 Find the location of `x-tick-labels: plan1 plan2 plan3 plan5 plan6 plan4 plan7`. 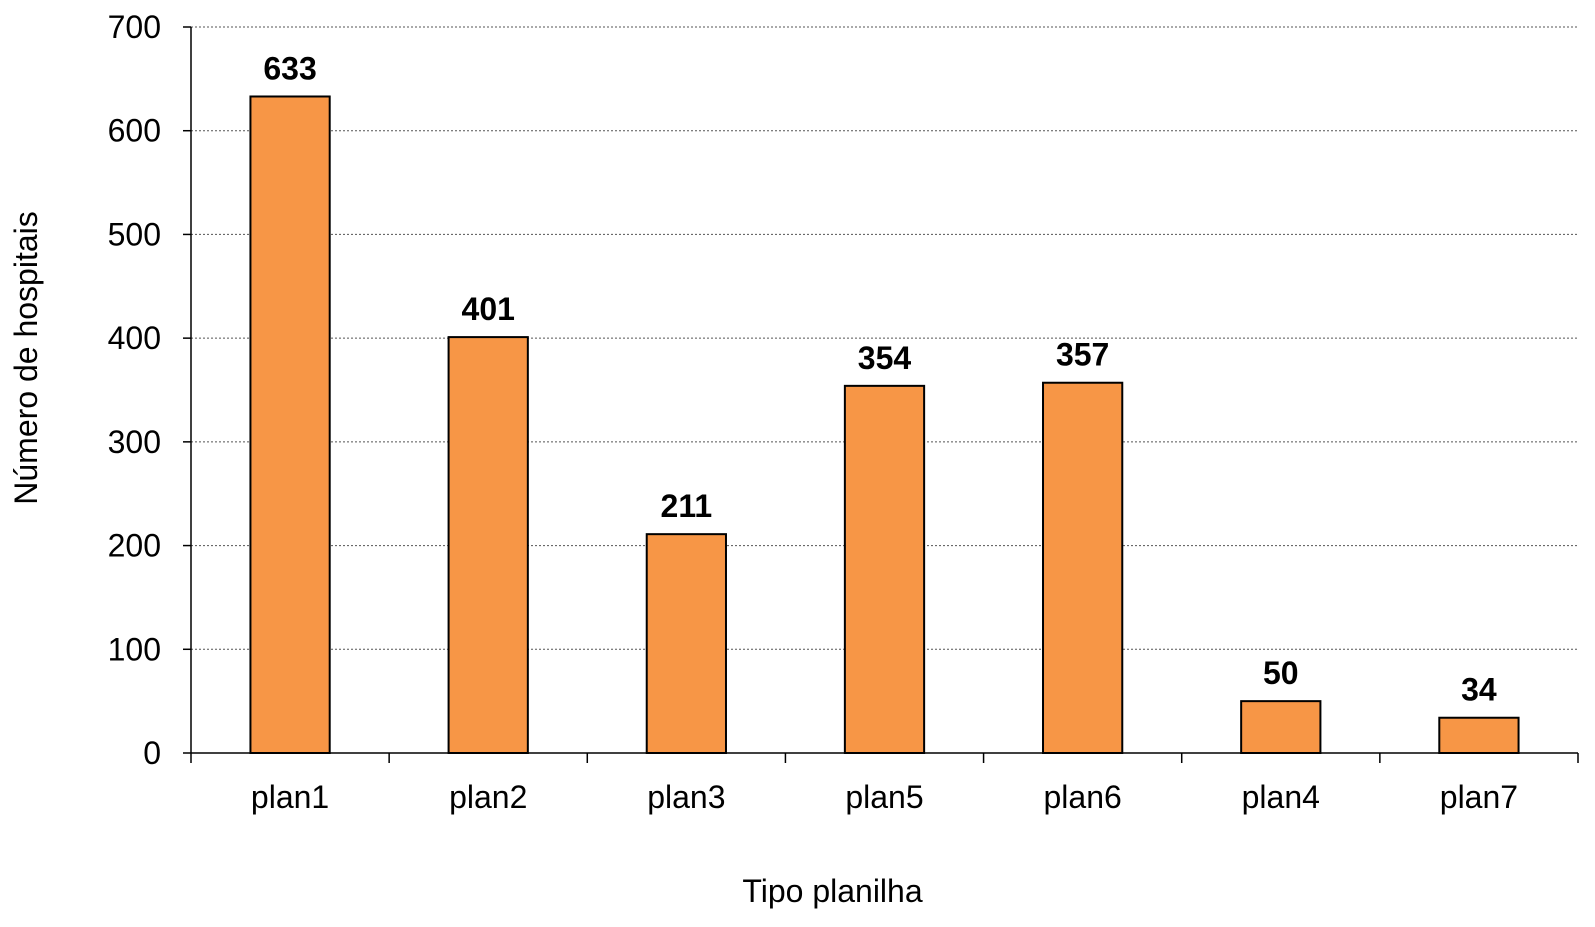

x-tick-labels: plan1 plan2 plan3 plan5 plan6 plan4 plan7 is located at coordinates (884, 797).